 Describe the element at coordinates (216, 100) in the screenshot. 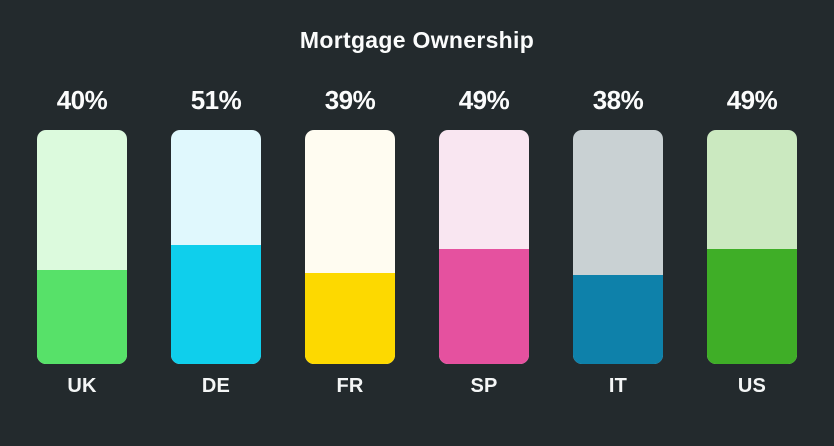

I see `bar-value-label: 51%` at that location.